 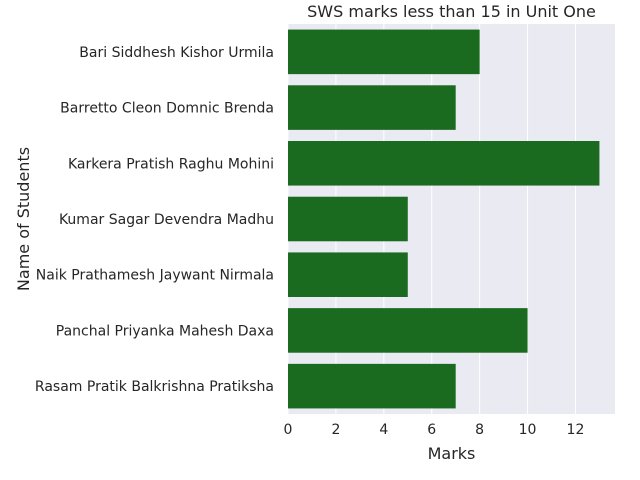 What do you see at coordinates (23, 219) in the screenshot?
I see `y-axis-title: Name of Students` at bounding box center [23, 219].